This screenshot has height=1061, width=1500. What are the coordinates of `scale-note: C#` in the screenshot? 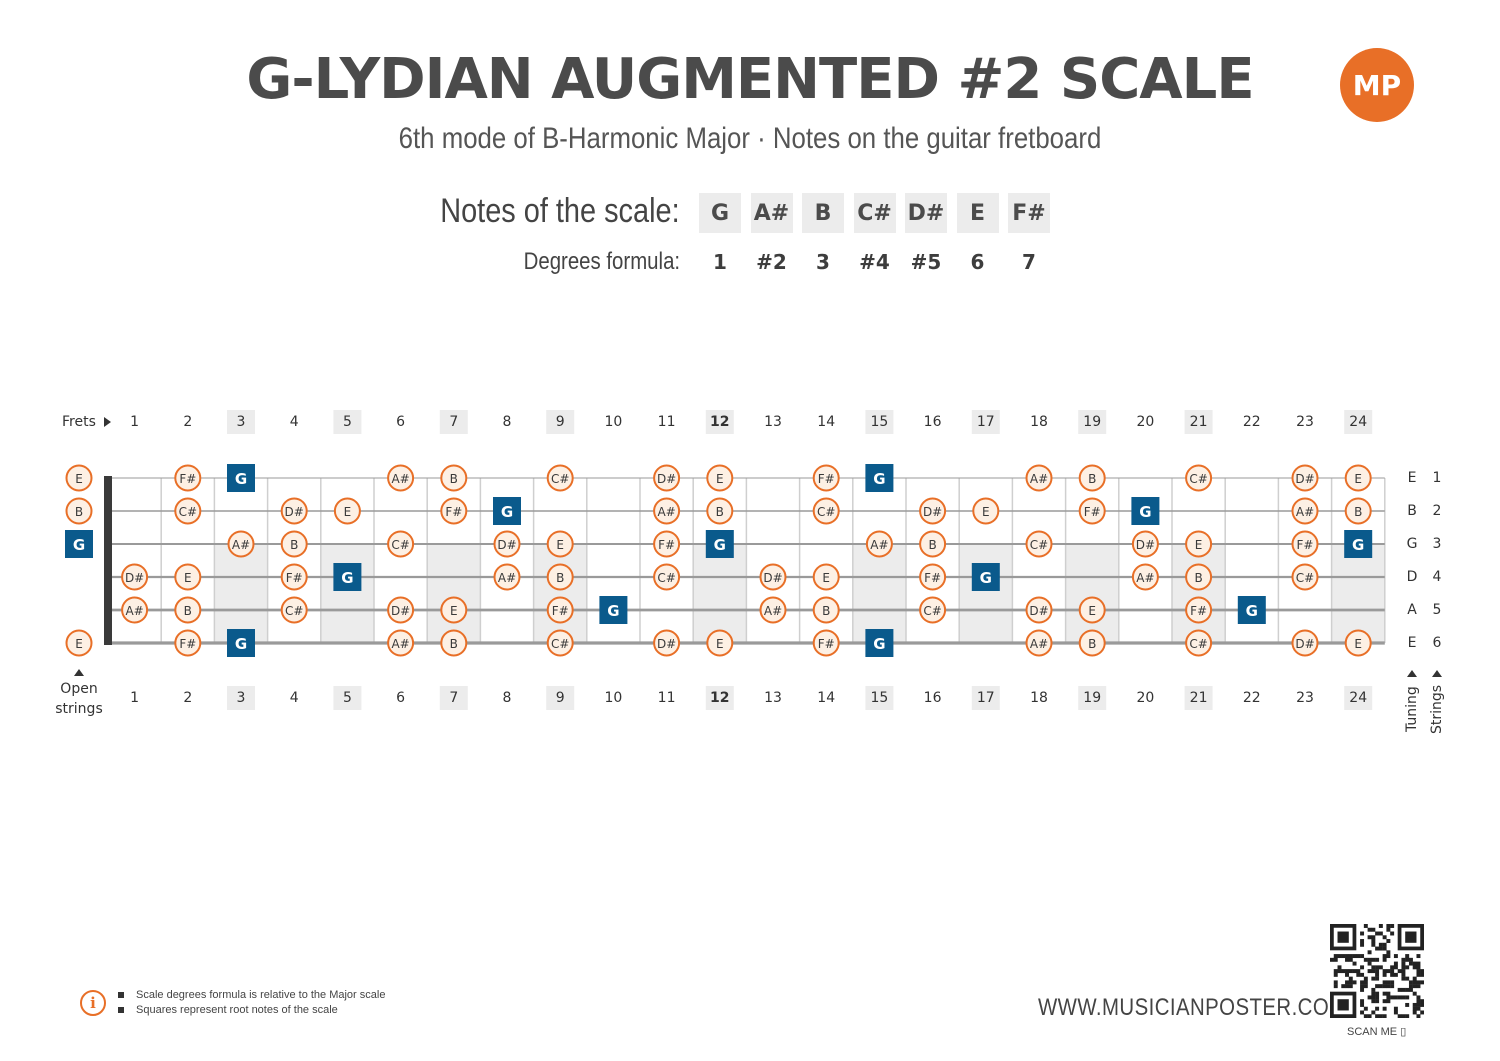 It's located at (874, 213).